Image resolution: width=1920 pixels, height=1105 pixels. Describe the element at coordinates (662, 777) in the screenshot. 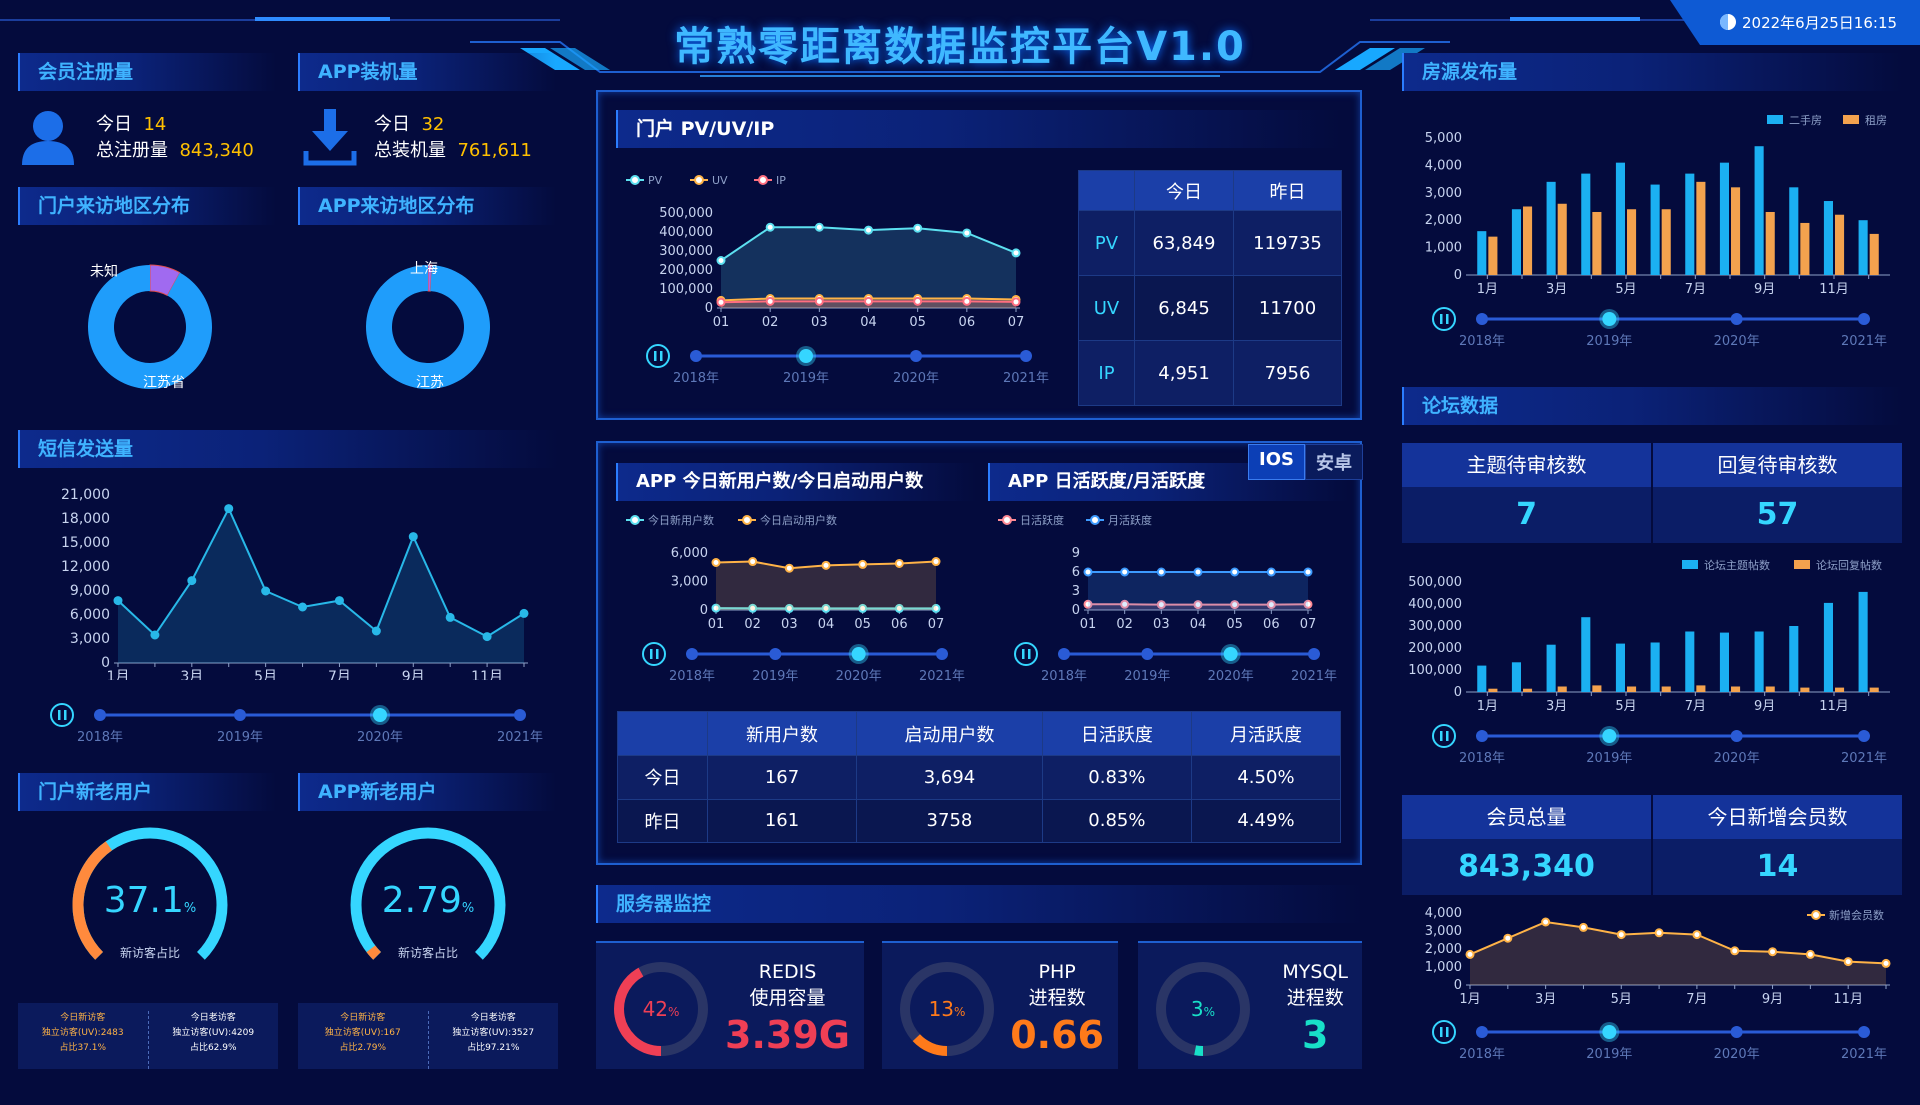

I see `app-row-today-label: 今日` at that location.